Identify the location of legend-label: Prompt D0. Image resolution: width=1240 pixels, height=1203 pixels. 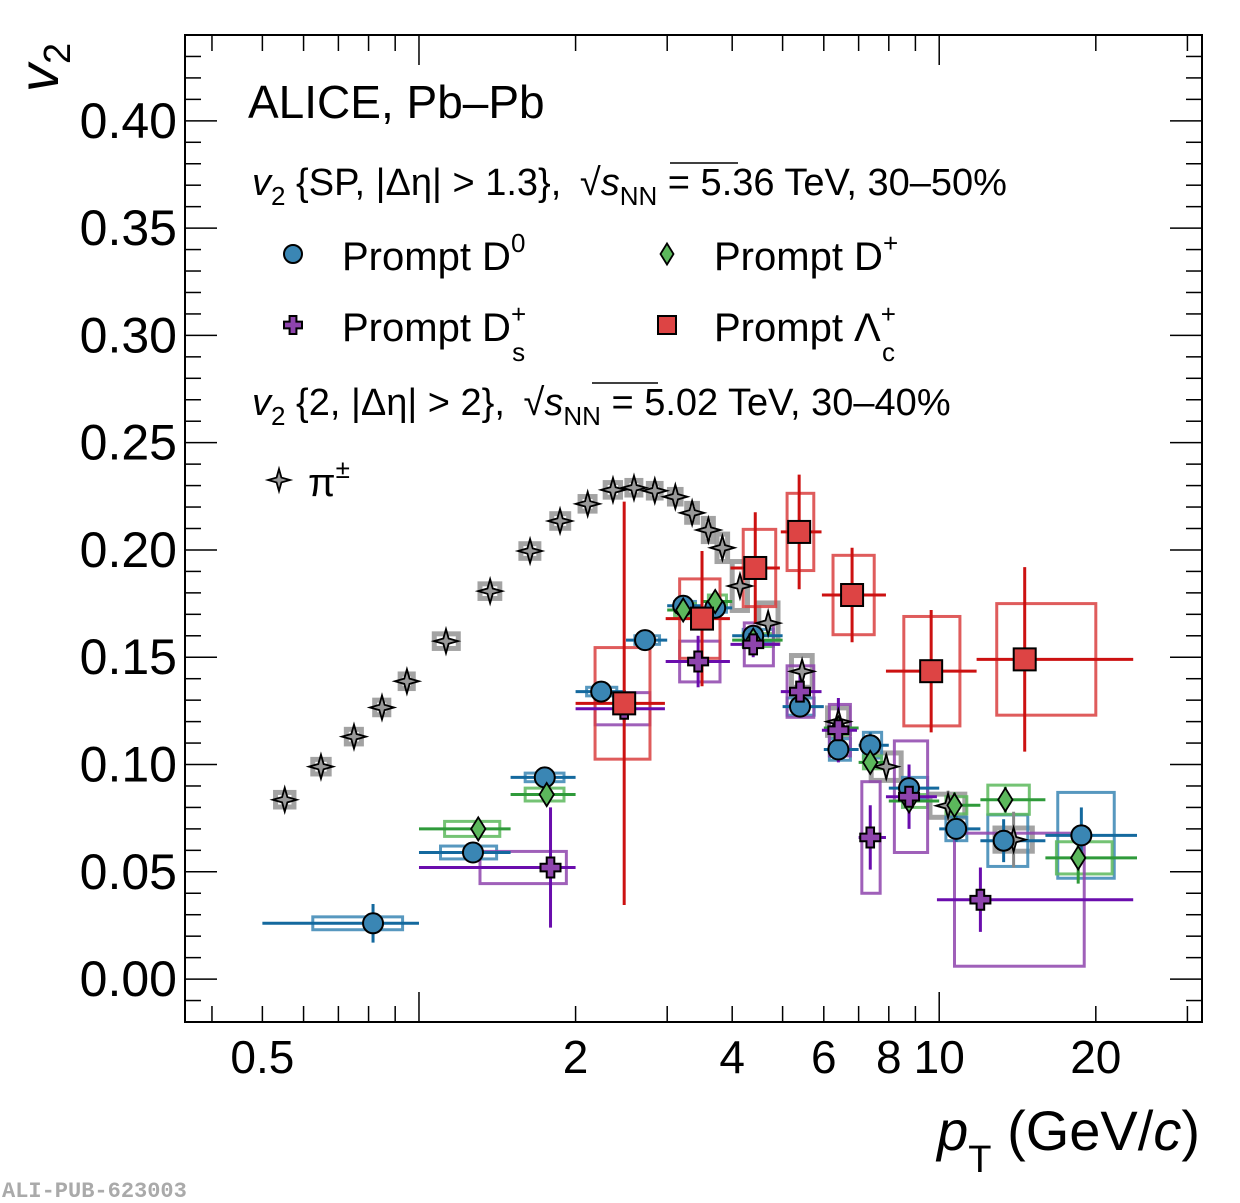
(433, 253).